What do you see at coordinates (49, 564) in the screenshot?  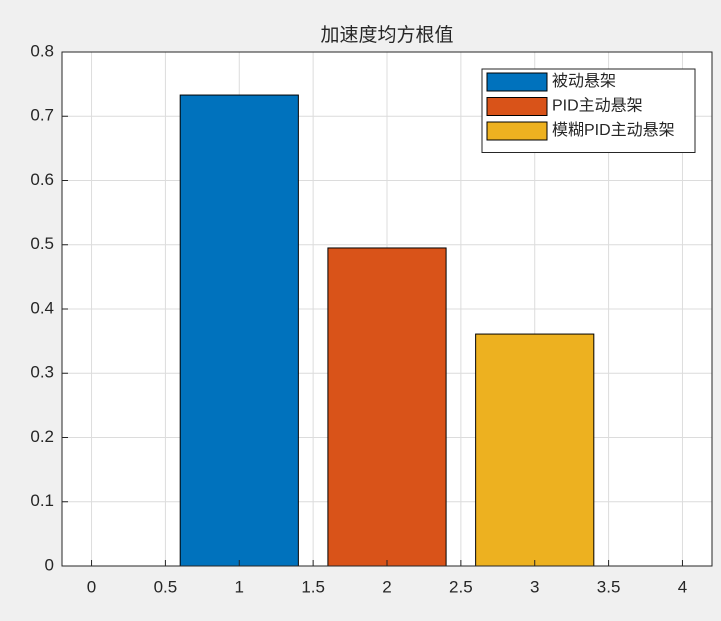 I see `y-tick-label: 0` at bounding box center [49, 564].